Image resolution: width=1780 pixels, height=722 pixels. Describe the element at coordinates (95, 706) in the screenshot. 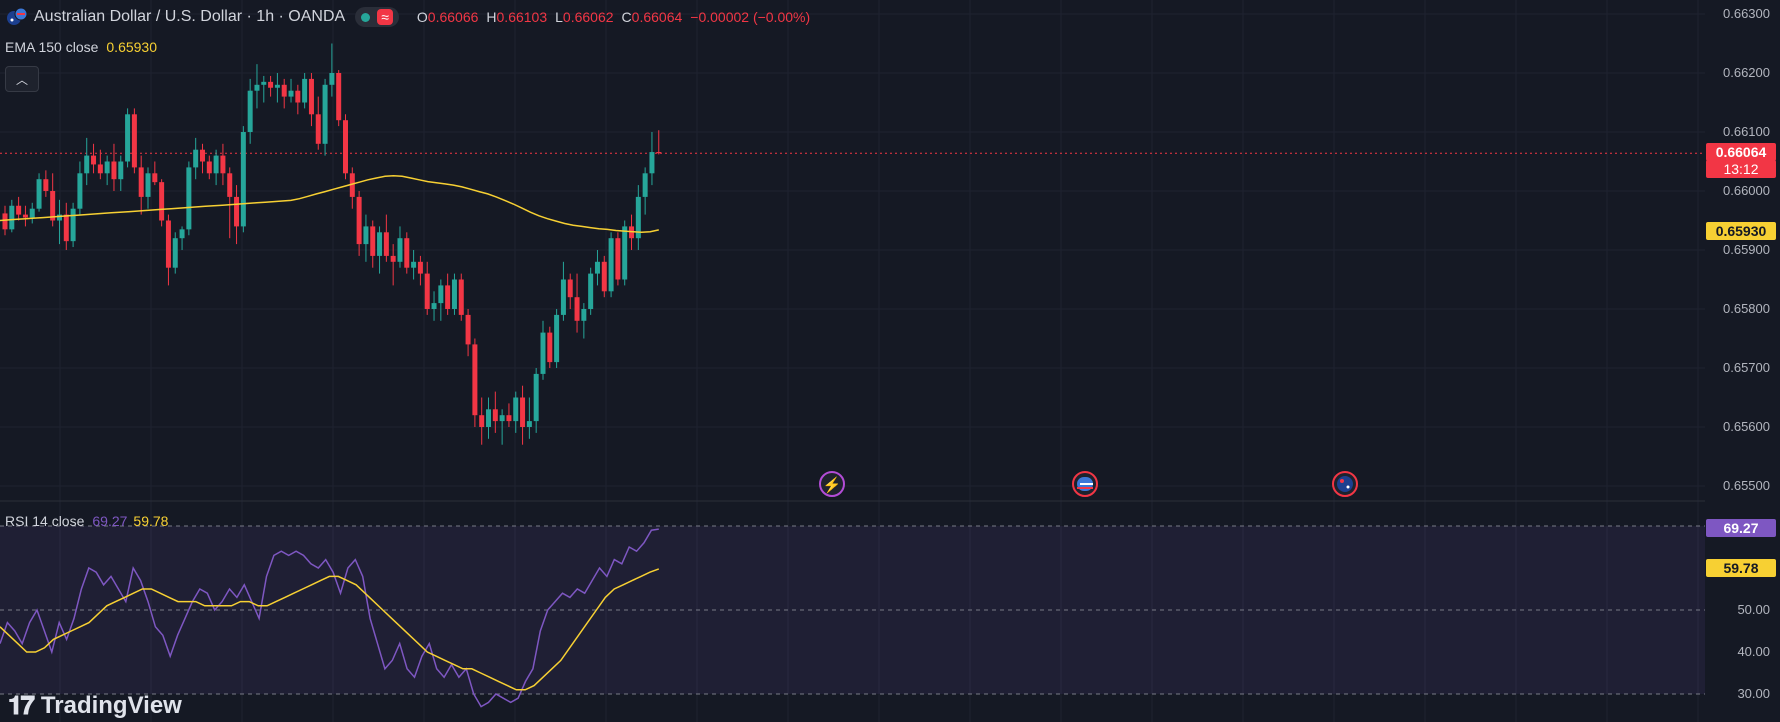

I see `tradingview-logo: 𝟏𝟕 TradingView` at that location.